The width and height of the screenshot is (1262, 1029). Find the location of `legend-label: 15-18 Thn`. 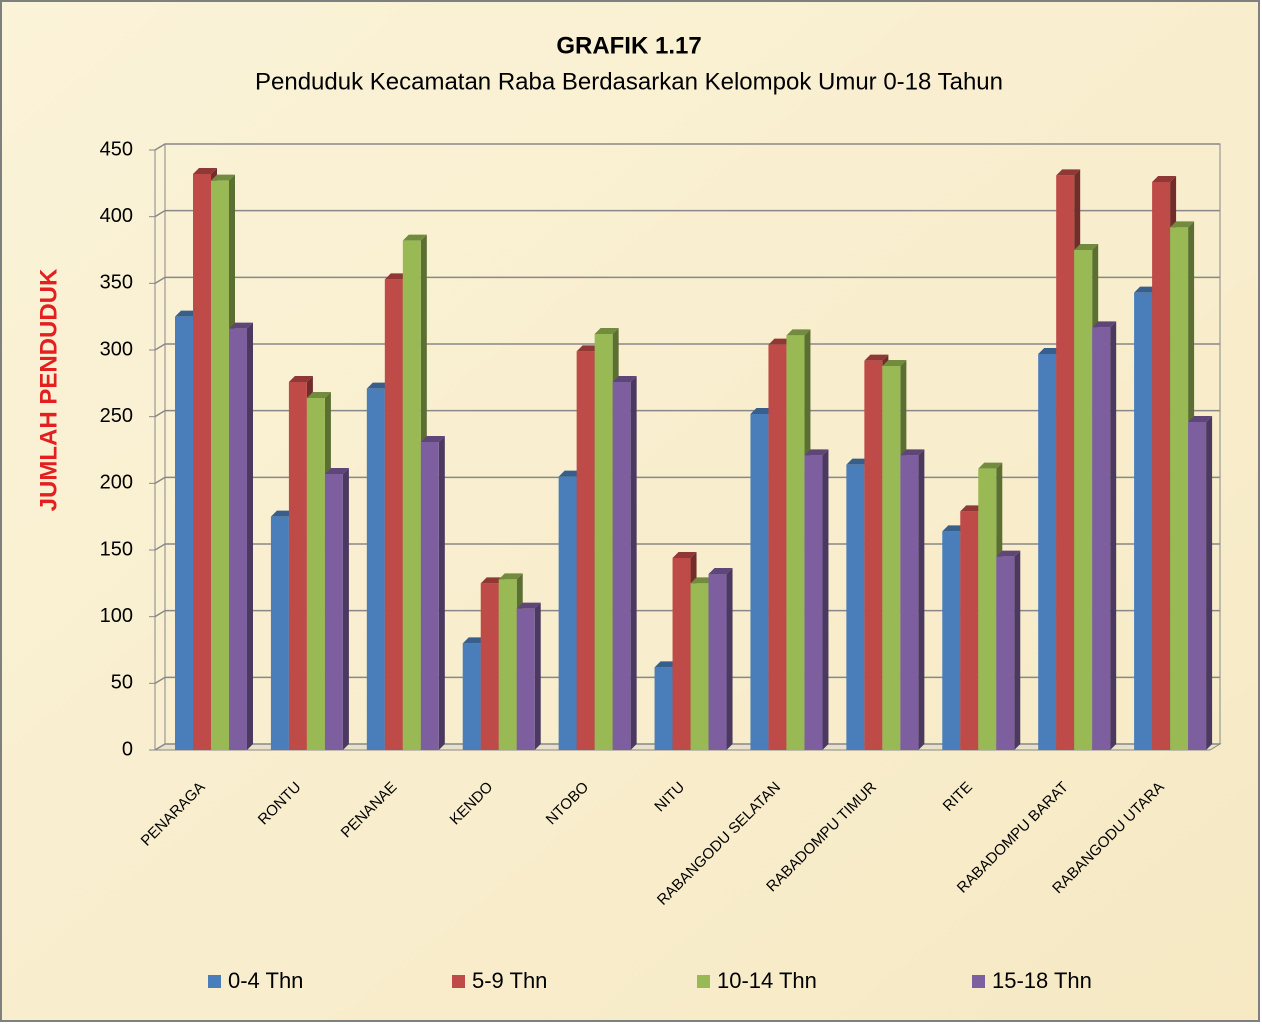

legend-label: 15-18 Thn is located at coordinates (1042, 980).